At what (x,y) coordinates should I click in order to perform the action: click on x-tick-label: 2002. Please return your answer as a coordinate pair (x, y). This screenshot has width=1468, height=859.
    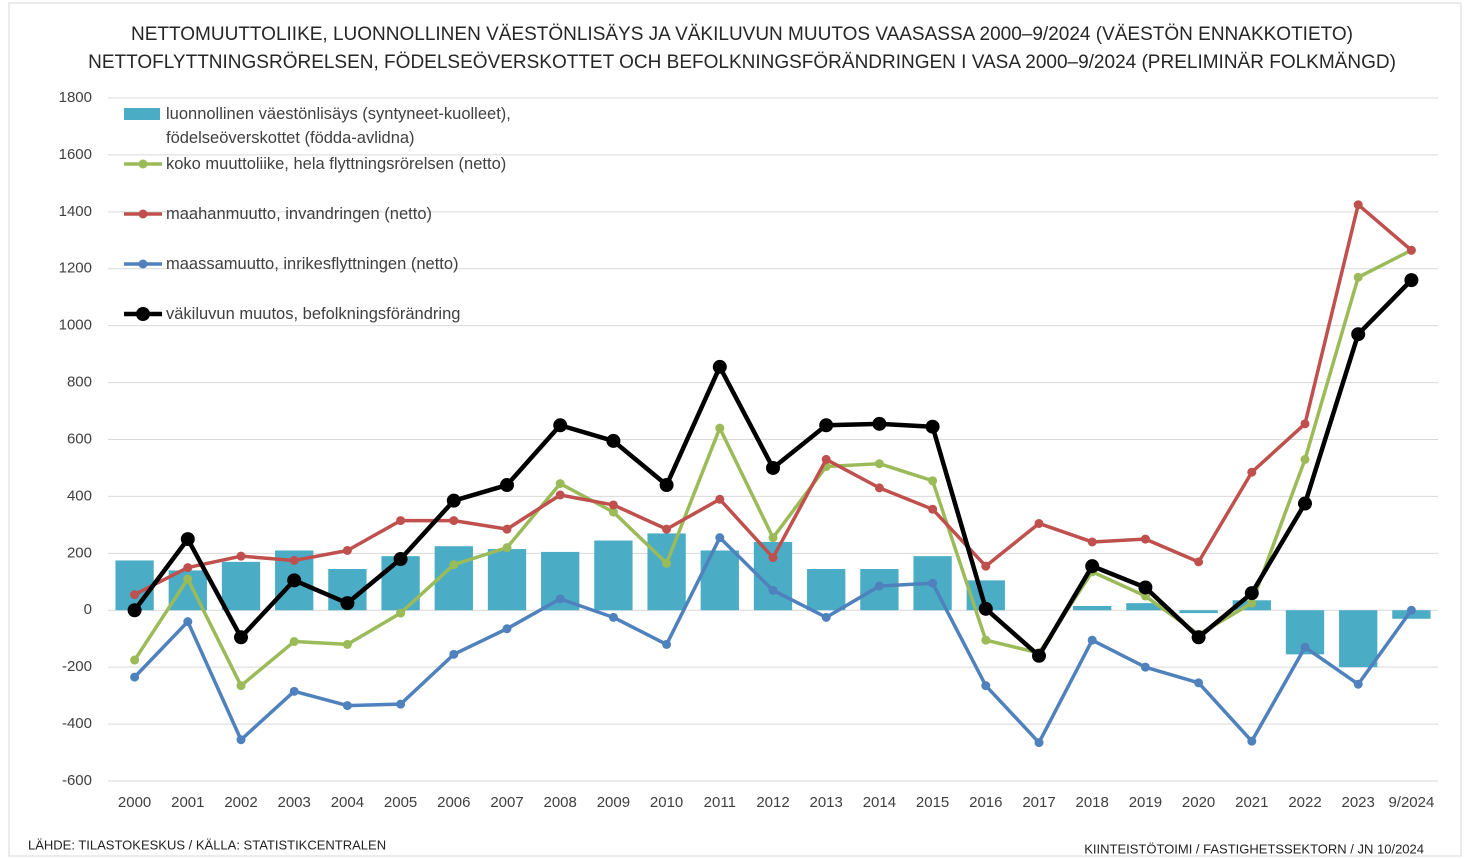
    Looking at the image, I should click on (240, 802).